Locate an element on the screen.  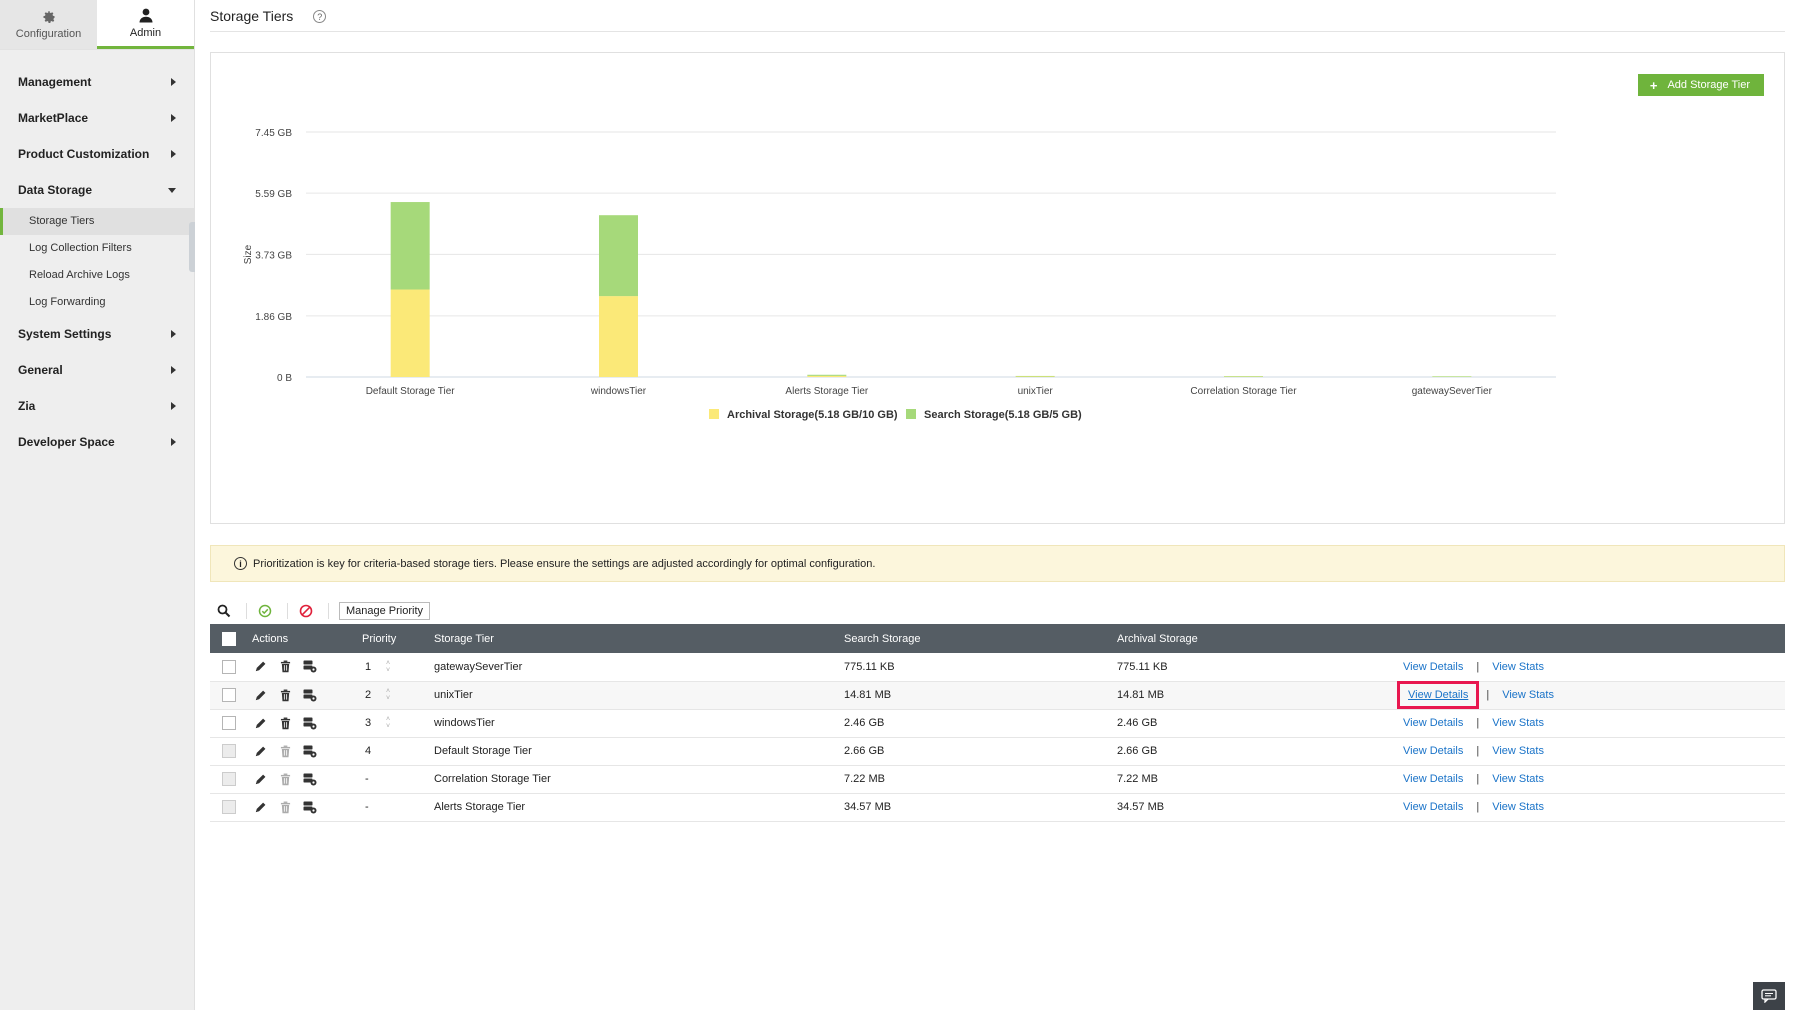
sidebar-collapse-handle is located at coordinates (192, 247).